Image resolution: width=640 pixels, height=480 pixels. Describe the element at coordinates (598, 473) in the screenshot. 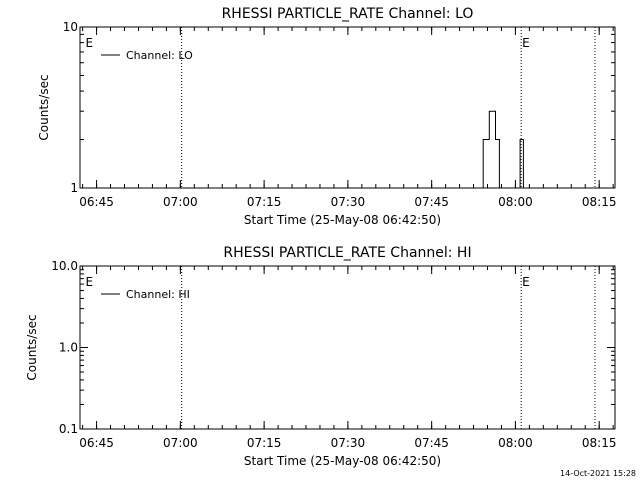

I see `generation-timestamp: 14-Oct-2021 15:28` at that location.